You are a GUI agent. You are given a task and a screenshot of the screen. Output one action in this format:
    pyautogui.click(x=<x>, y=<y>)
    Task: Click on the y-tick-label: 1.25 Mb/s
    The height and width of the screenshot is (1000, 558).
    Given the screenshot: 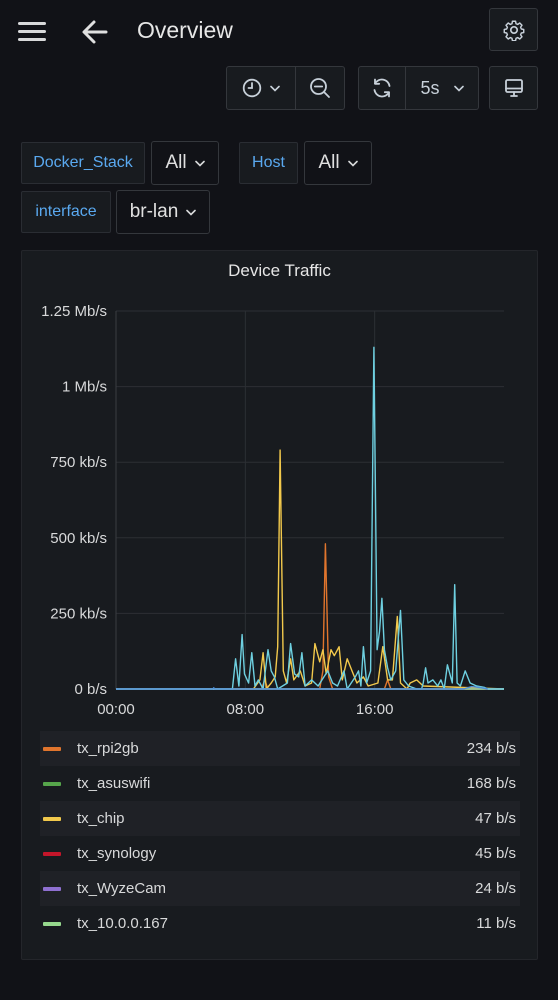 What is the action you would take?
    pyautogui.click(x=74, y=311)
    